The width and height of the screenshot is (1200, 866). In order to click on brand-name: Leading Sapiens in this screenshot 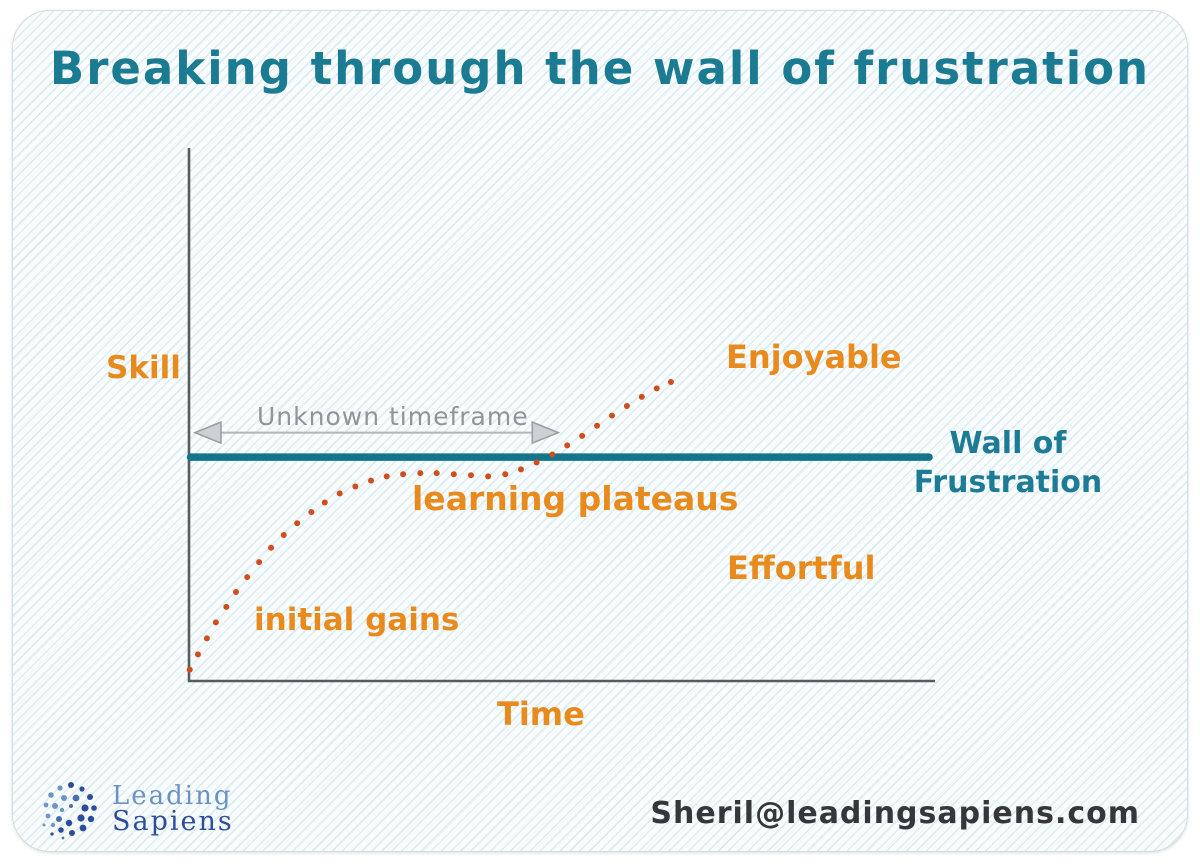, I will do `click(173, 806)`.